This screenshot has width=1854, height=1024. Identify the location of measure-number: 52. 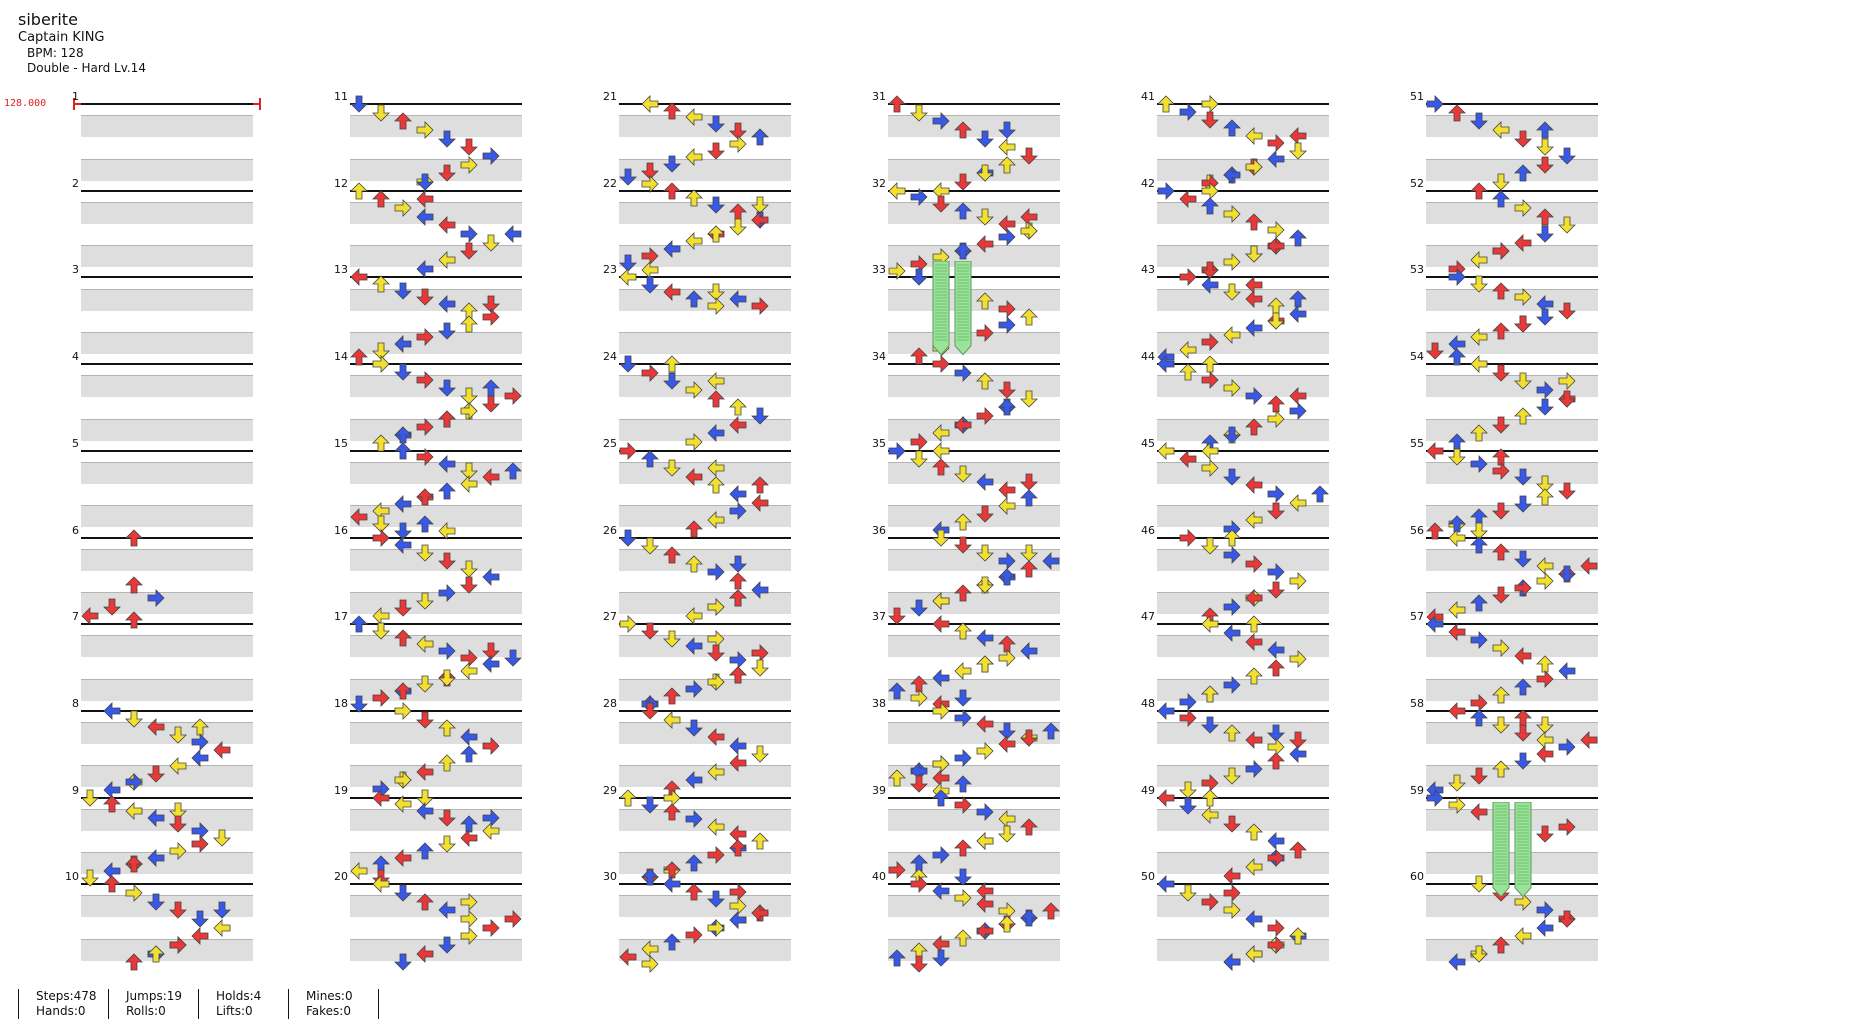
(1417, 183).